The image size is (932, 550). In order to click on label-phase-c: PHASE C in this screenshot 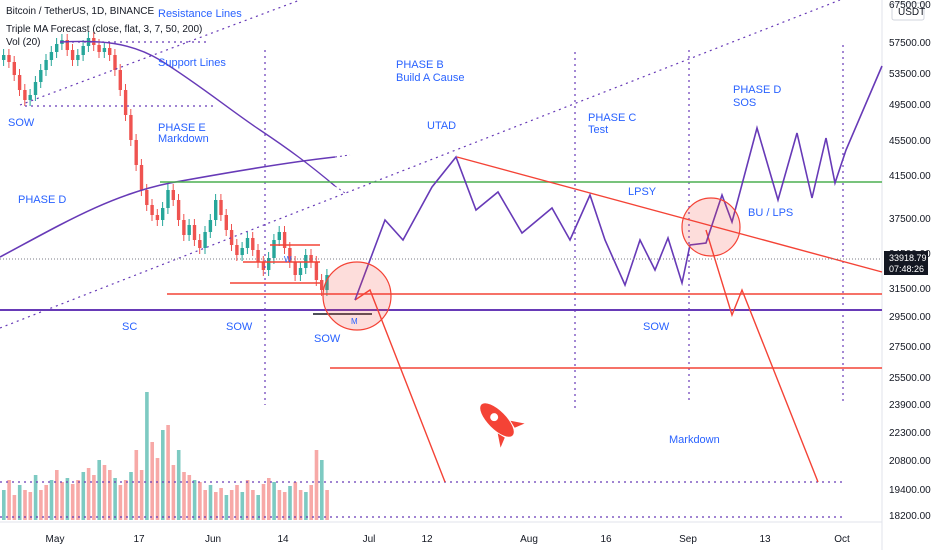, I will do `click(612, 118)`.